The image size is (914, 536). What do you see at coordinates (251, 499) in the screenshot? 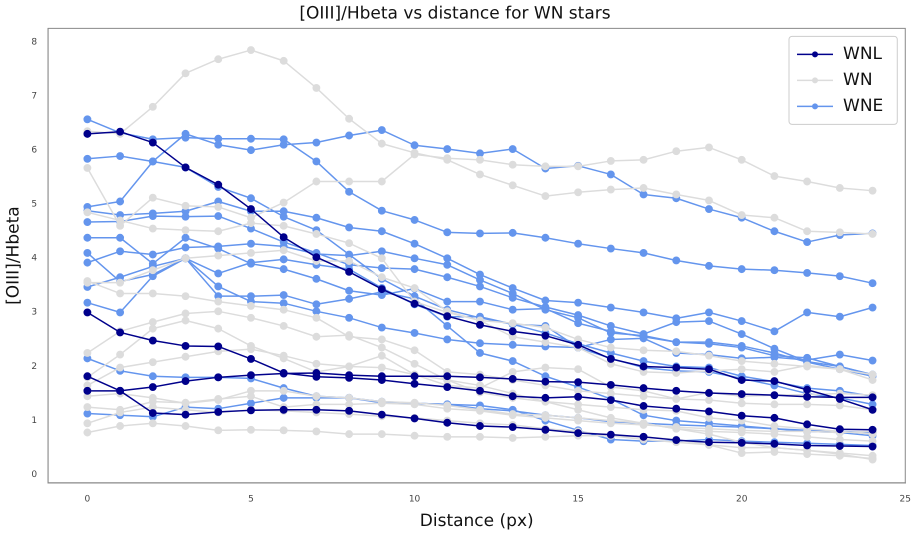
I see `x-tick-label: 5` at bounding box center [251, 499].